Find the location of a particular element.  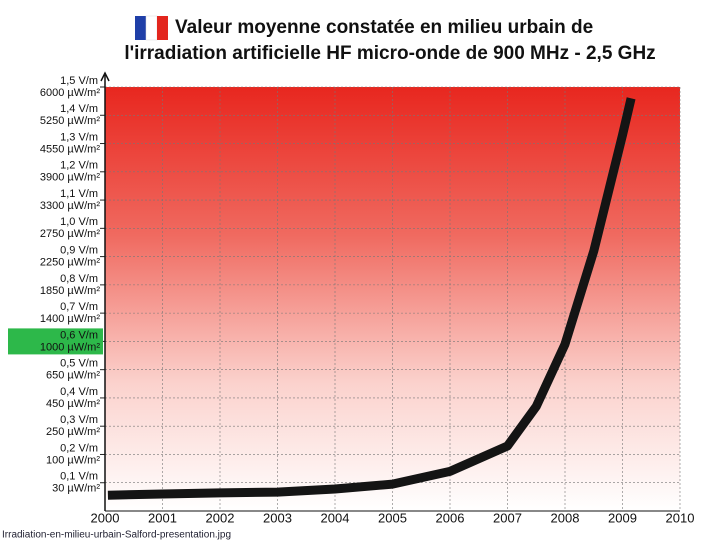

y-tick-power-label: 5250 µW/m² is located at coordinates (70, 121).